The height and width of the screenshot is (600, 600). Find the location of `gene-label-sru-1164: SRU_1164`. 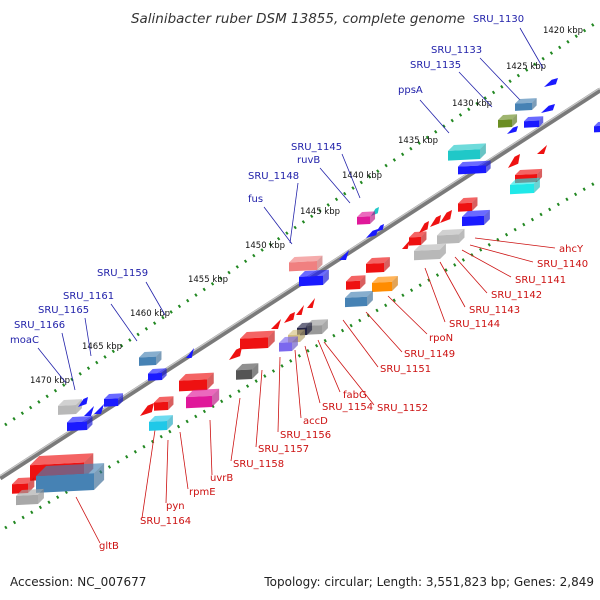

gene-label-sru-1164: SRU_1164 is located at coordinates (165, 521).